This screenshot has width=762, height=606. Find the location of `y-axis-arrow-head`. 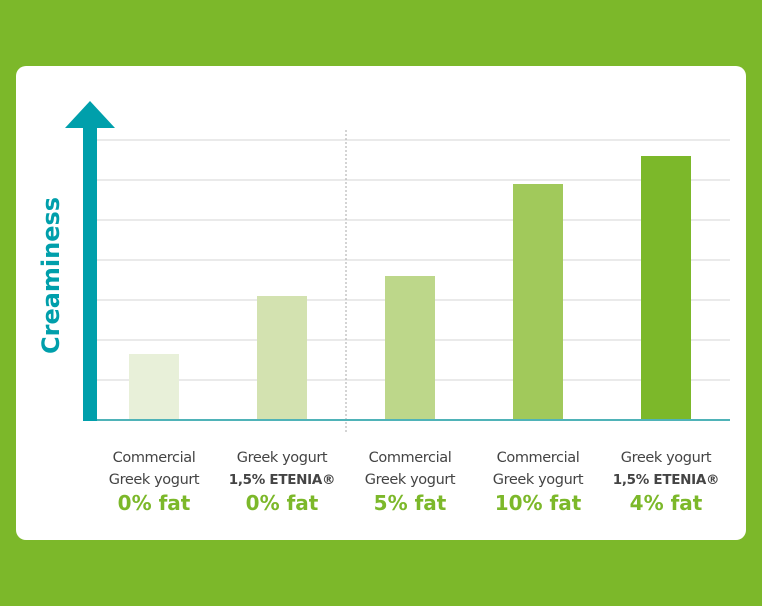

y-axis-arrow-head is located at coordinates (90, 114).